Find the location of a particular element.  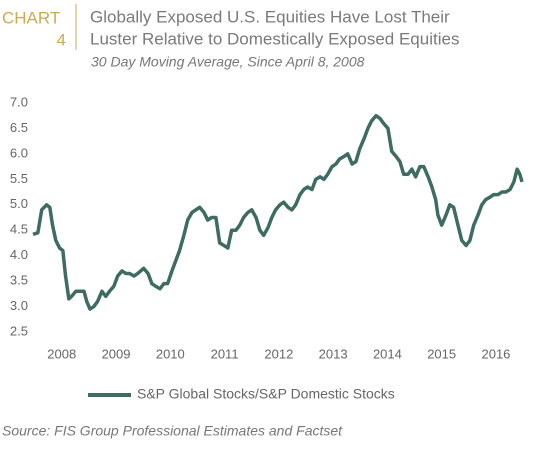

x-tick-label: 2016 is located at coordinates (495, 353).